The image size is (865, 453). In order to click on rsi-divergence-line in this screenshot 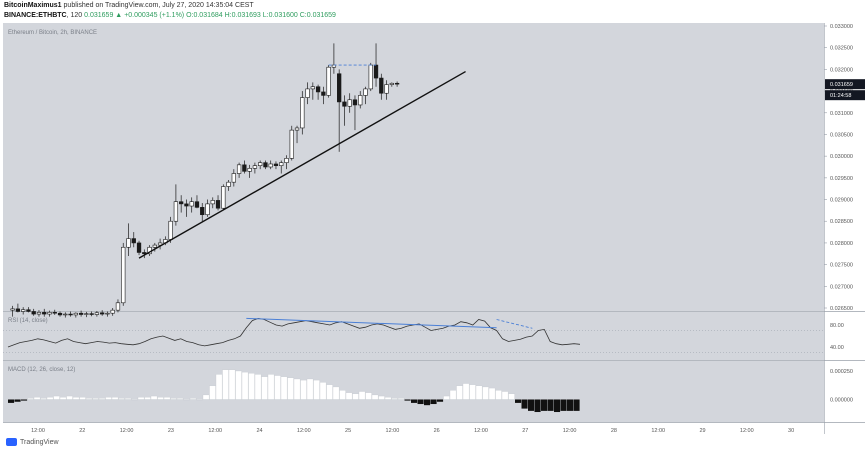, I will do `click(371, 323)`.